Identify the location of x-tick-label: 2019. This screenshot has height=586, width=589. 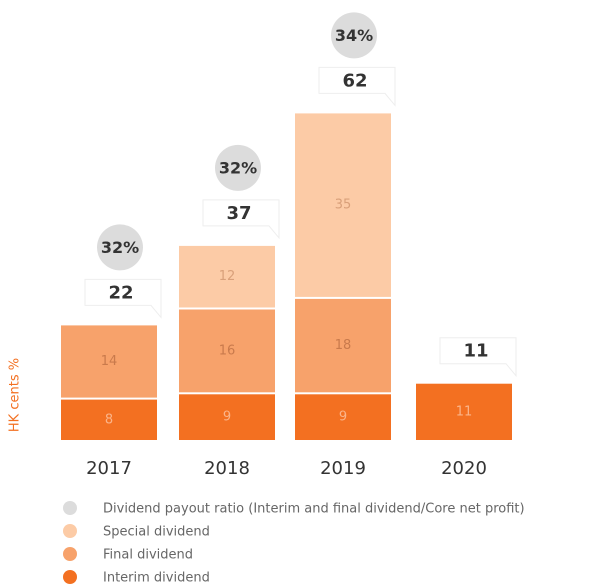
(343, 468).